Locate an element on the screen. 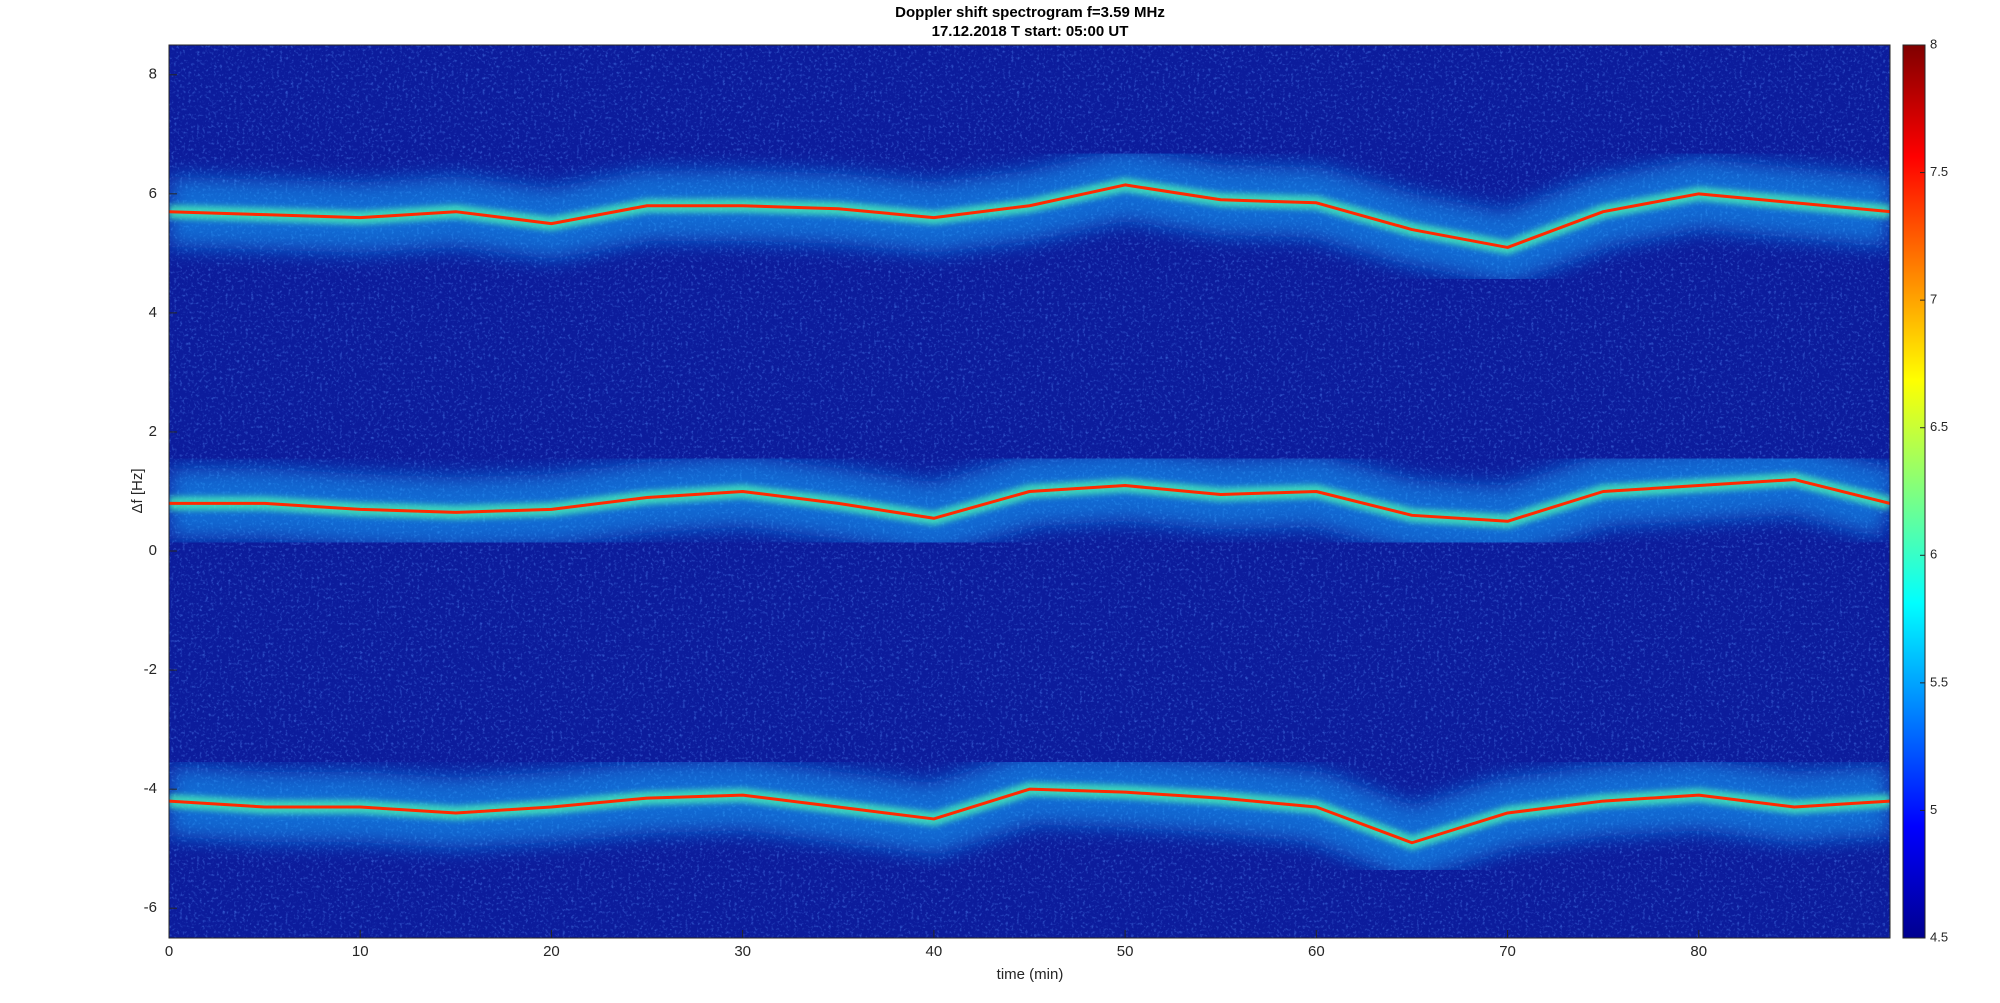 The image size is (2000, 1003). y-tick-label: 4 is located at coordinates (153, 312).